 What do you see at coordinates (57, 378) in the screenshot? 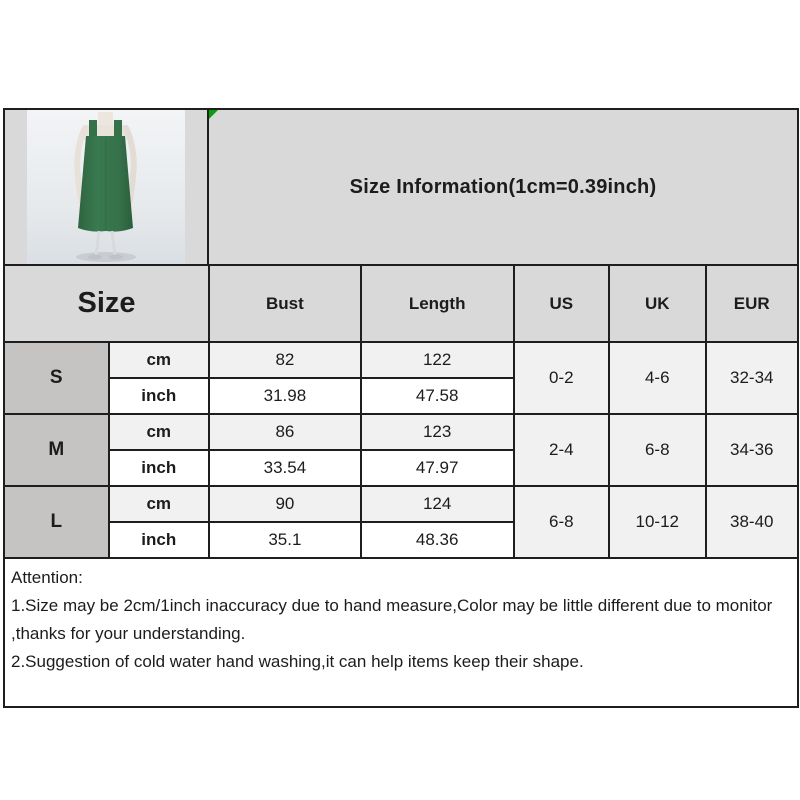
I see `size-label-s: S` at bounding box center [57, 378].